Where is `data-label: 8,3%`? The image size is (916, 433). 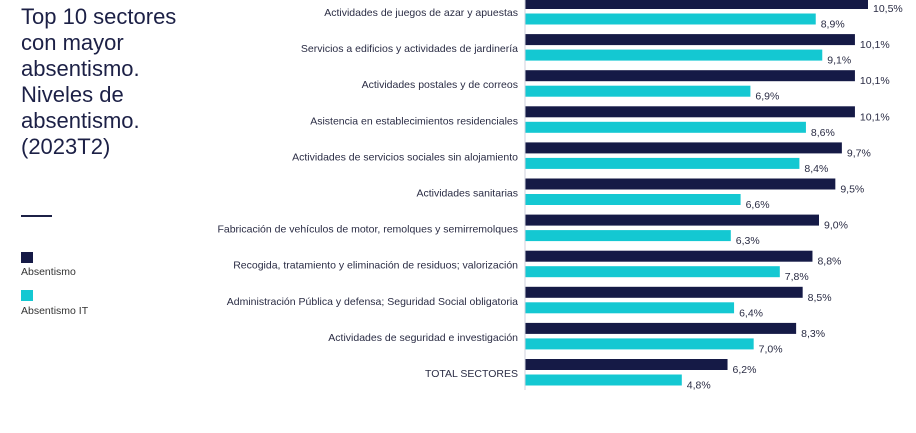
data-label: 8,3% is located at coordinates (813, 334).